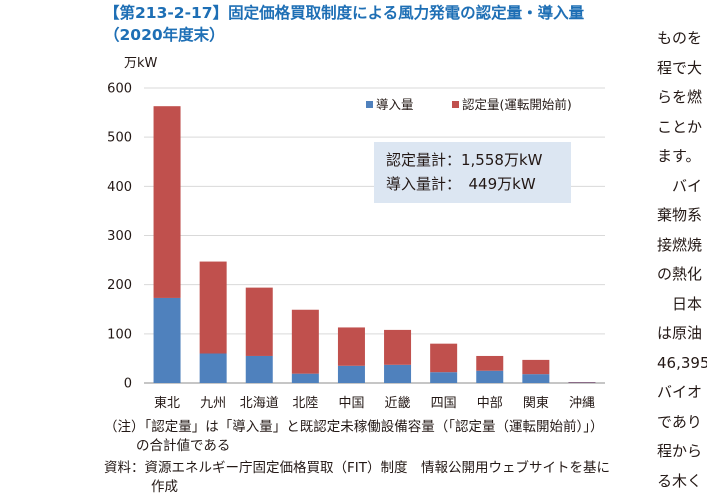  Describe the element at coordinates (517, 104) in the screenshot. I see `legend-label-approved: 認定量(運転開始前)` at that location.